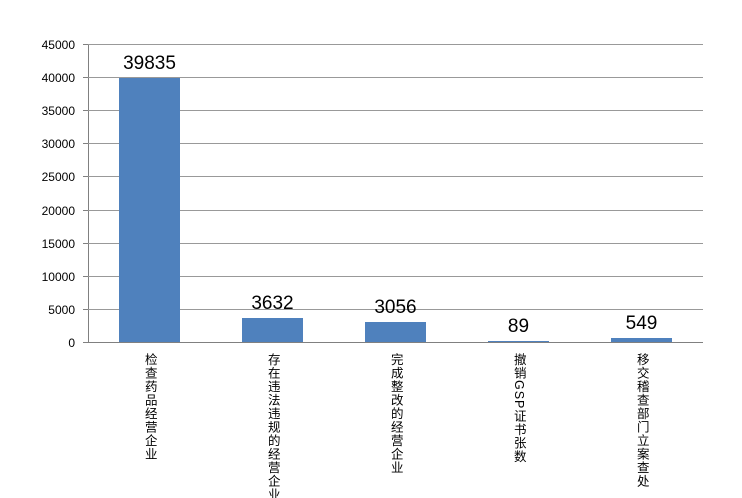  What do you see at coordinates (272, 303) in the screenshot?
I see `bar-value-label: 3632` at bounding box center [272, 303].